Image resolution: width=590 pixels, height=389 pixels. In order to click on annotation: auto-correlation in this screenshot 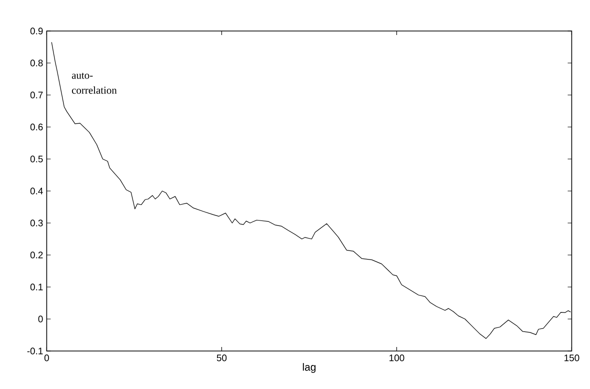, I will do `click(94, 83)`.